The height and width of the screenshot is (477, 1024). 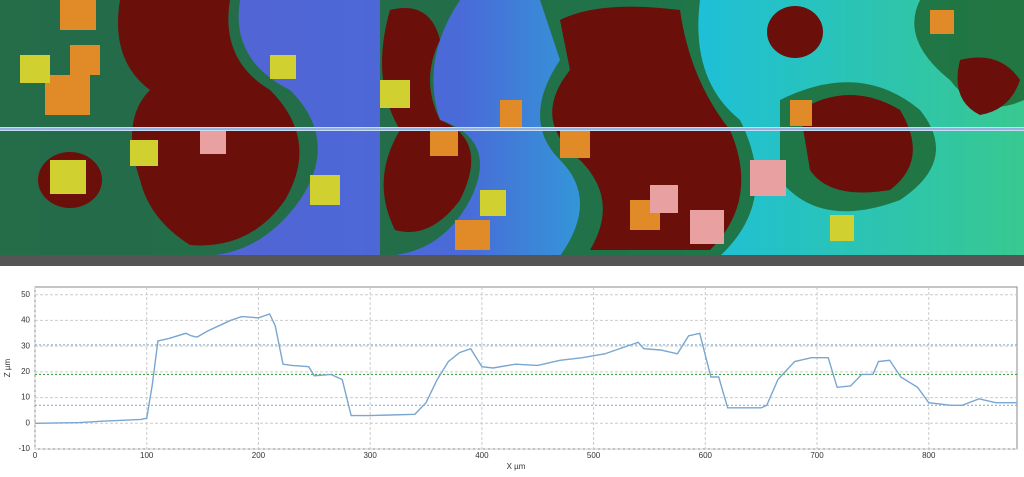 I want to click on y-tick-label: 50, so click(x=25, y=294).